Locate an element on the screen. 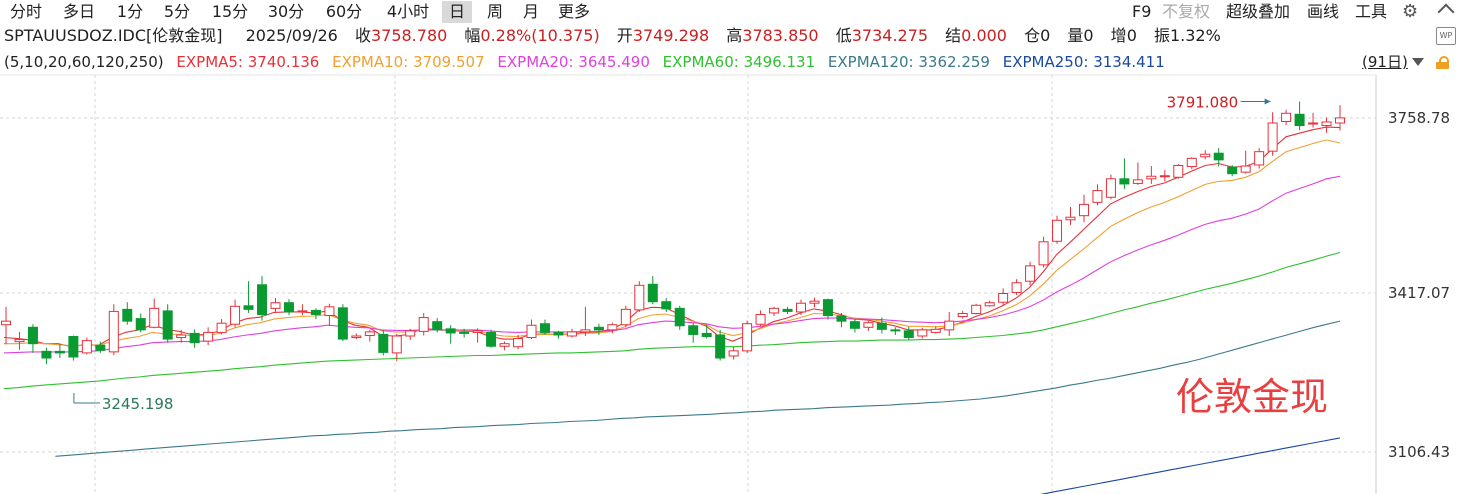  wps-icon: WP is located at coordinates (1446, 36).